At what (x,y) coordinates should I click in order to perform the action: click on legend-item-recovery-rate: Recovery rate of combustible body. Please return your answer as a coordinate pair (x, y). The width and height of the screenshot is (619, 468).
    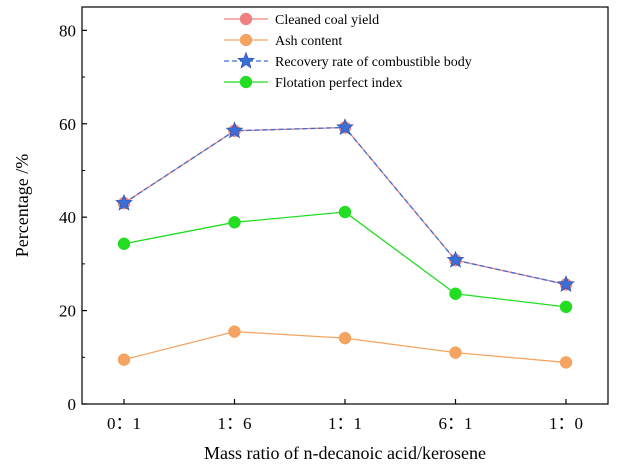
    Looking at the image, I should click on (348, 60).